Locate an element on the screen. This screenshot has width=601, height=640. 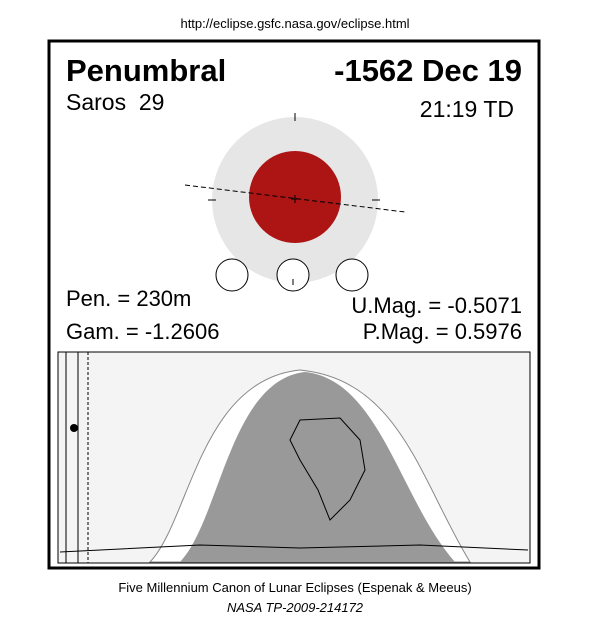
eclipse-type: Penumbral is located at coordinates (146, 70).